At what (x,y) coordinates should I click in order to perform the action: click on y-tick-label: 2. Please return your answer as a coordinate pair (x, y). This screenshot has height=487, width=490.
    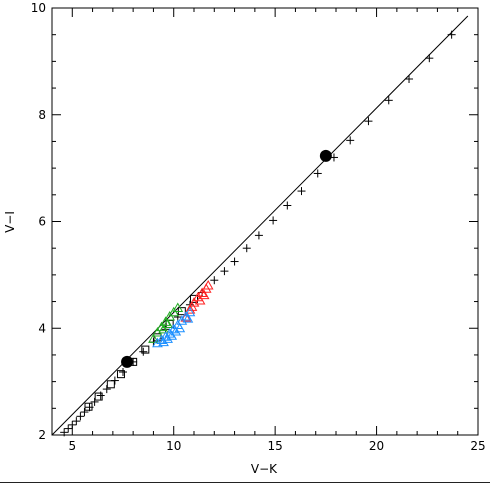
    Looking at the image, I should click on (42, 435).